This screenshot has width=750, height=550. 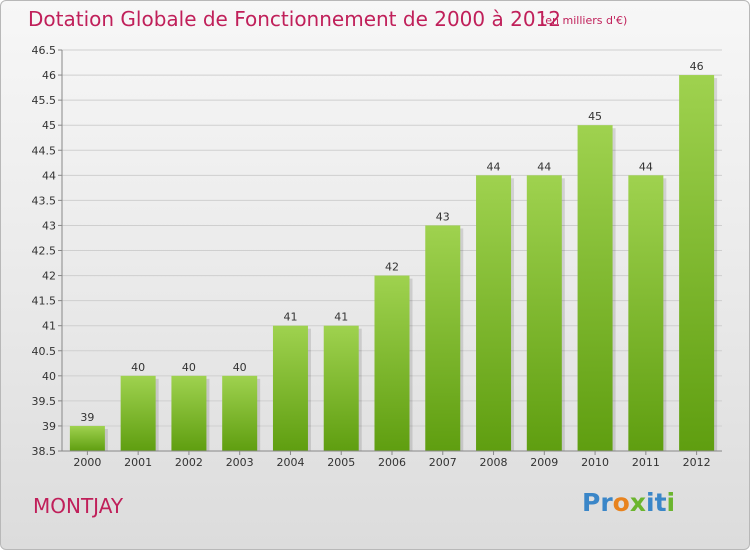 What do you see at coordinates (646, 462) in the screenshot?
I see `x-tick-label: 2011` at bounding box center [646, 462].